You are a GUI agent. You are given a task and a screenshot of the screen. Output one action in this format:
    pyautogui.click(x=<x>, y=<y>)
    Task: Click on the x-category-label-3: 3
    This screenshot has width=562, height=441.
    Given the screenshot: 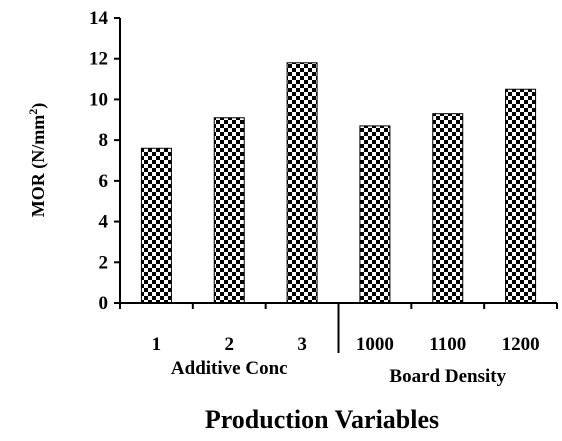 What is the action you would take?
    pyautogui.click(x=302, y=344)
    